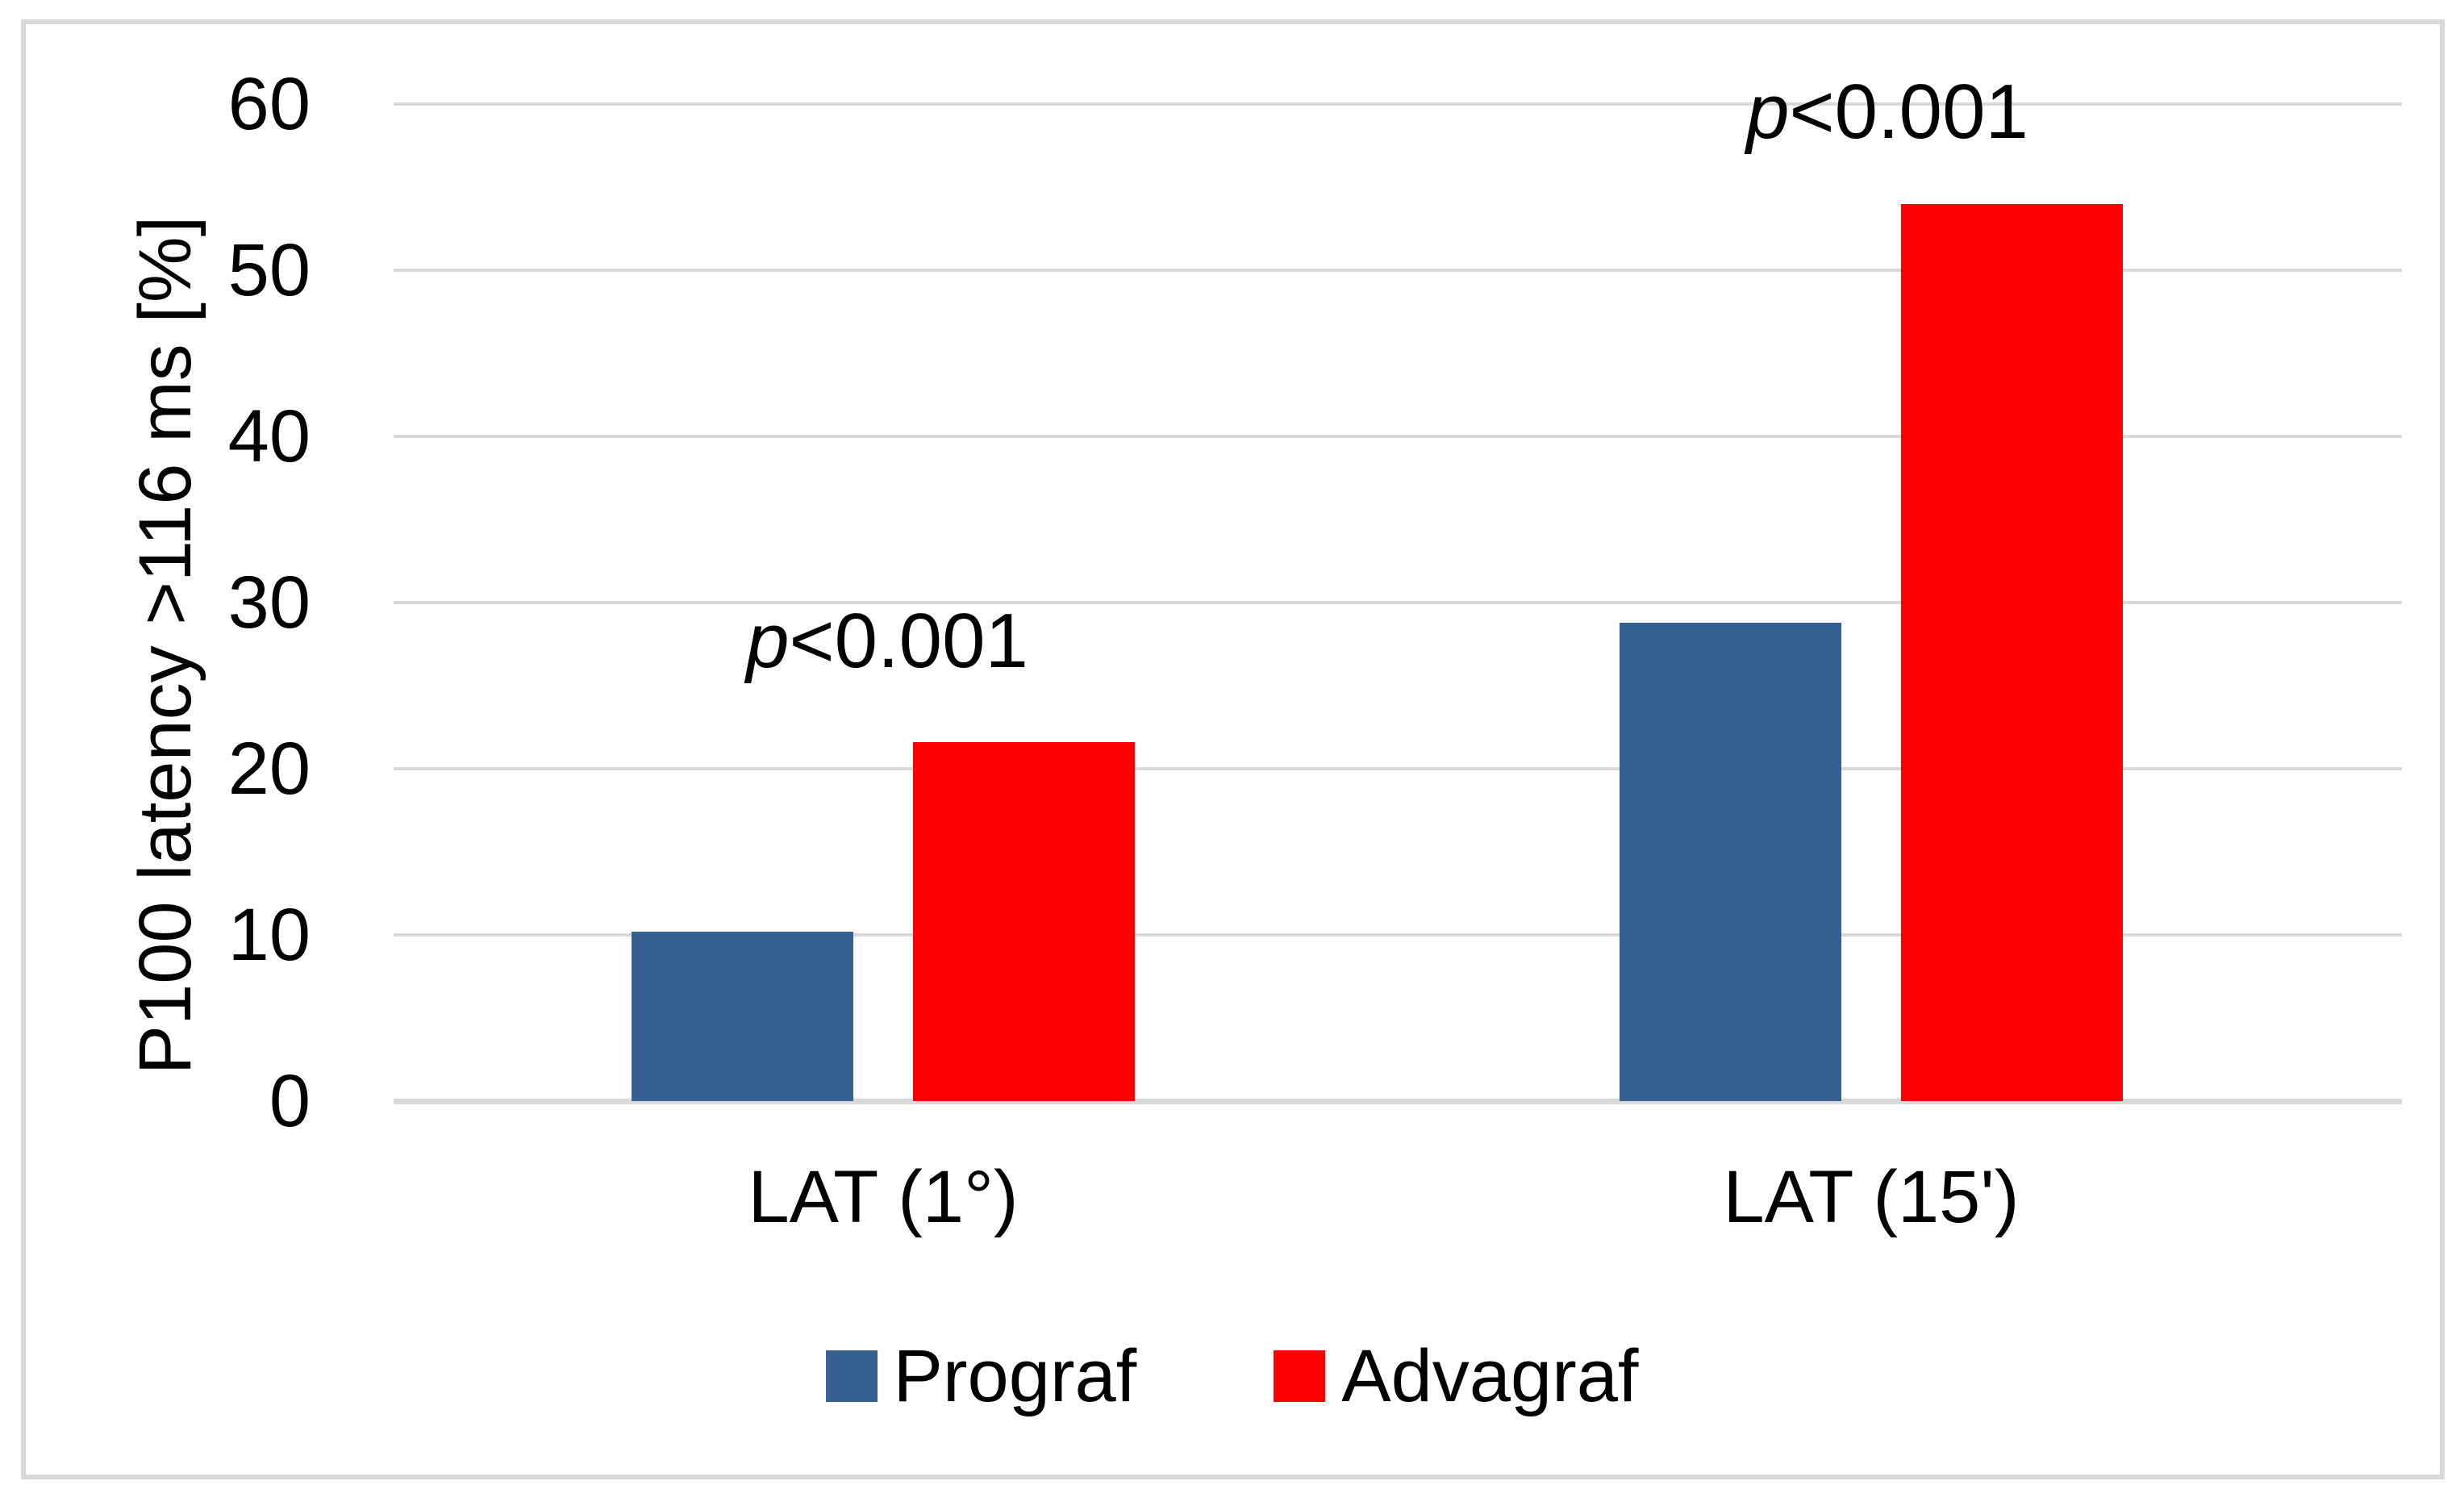  Describe the element at coordinates (1887, 112) in the screenshot. I see `p-value-annotation-2: p<0.001` at that location.